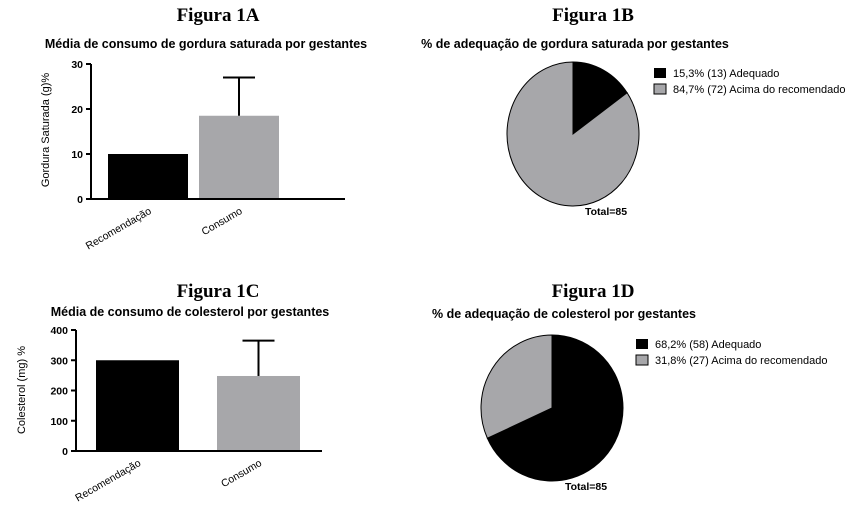 Image resolution: width=846 pixels, height=506 pixels. Describe the element at coordinates (741, 361) in the screenshot. I see `figure-1d-legend-acima: 31,8% (27) Acima do recomendado` at that location.